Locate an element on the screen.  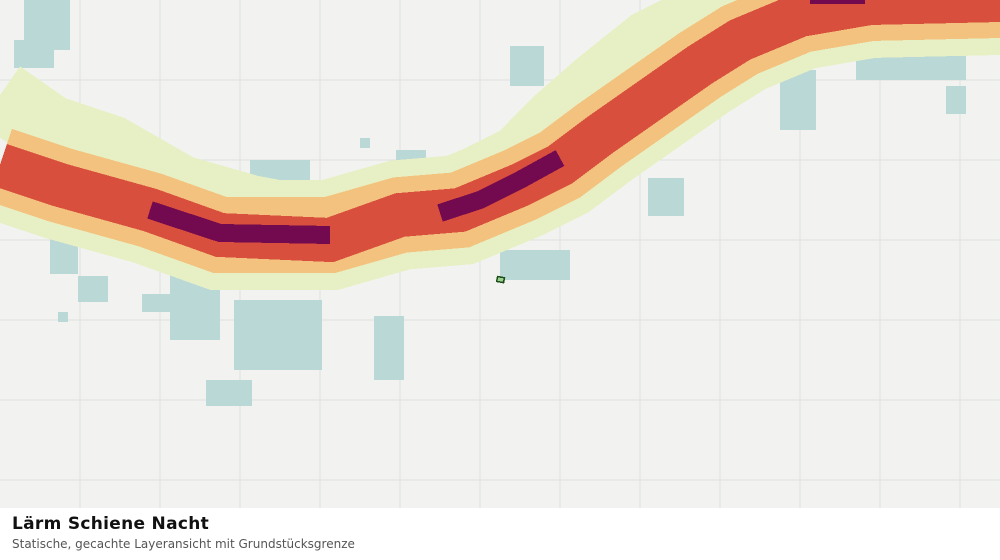
parcel-boundary is located at coordinates (500, 279).